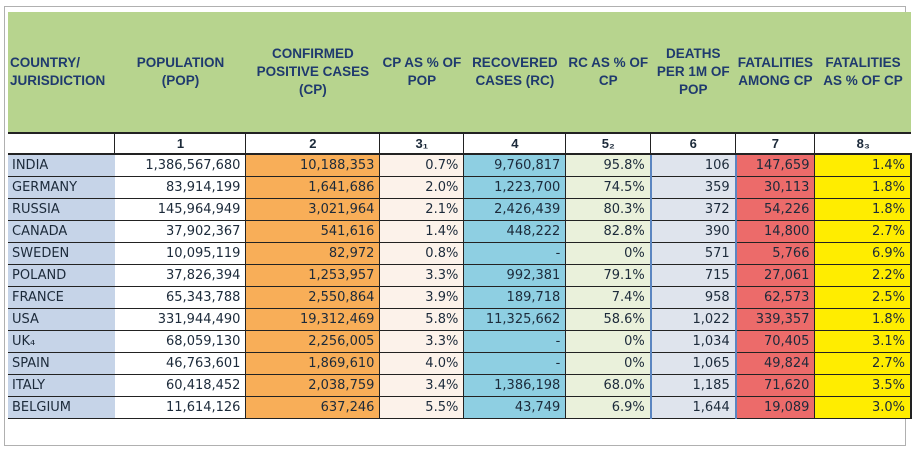  What do you see at coordinates (863, 341) in the screenshot?
I see `cell-fatalities-pct-cp: 3.1%` at bounding box center [863, 341].